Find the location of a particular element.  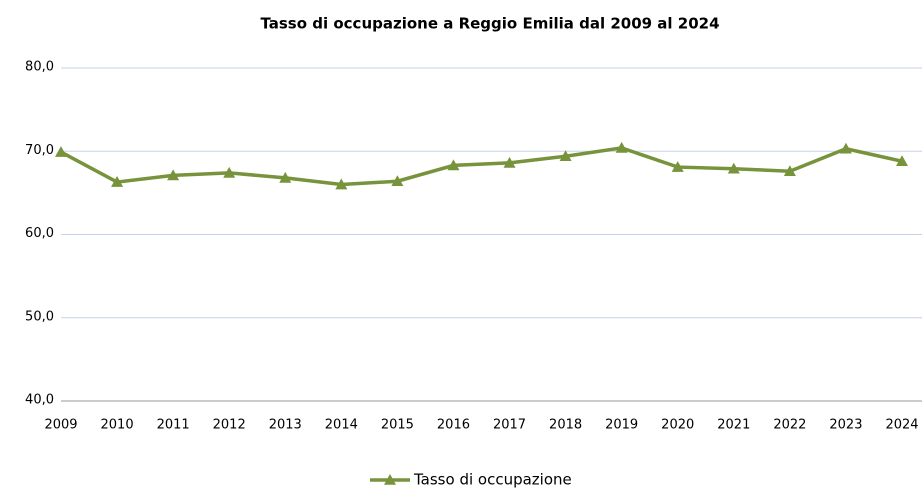

x-tick-label: 2011 is located at coordinates (173, 425).